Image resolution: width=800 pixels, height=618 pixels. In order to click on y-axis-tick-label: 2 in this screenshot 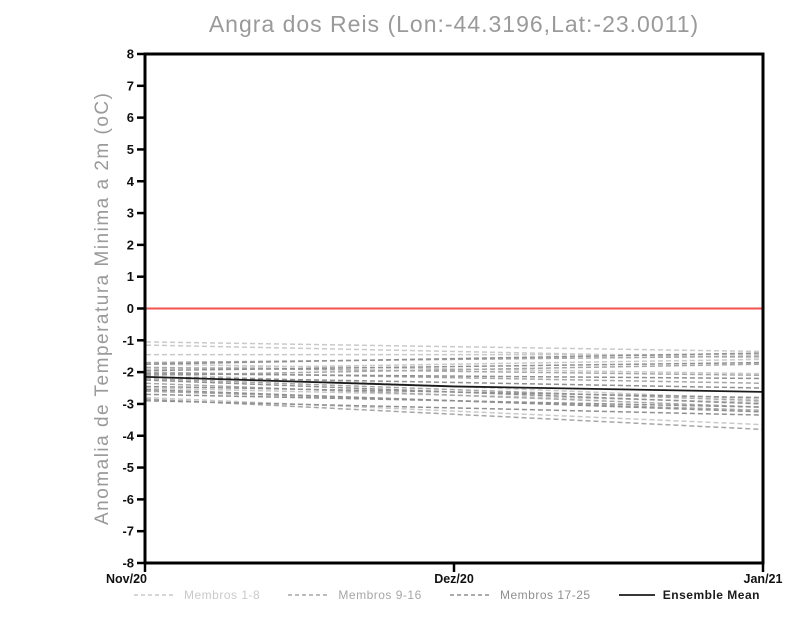, I will do `click(130, 244)`.